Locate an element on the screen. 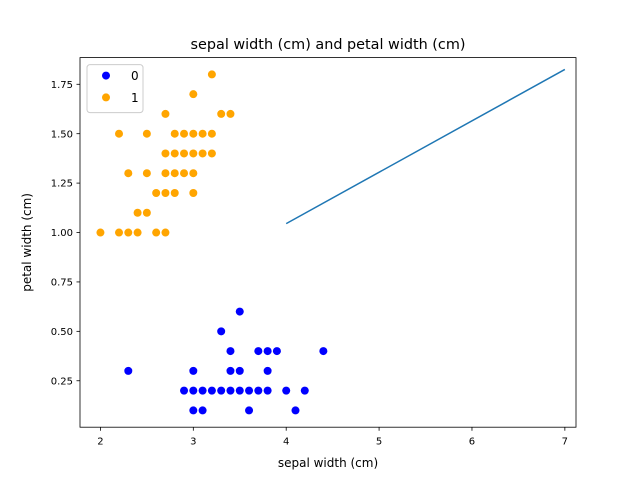 The image size is (640, 480). x-tick-label: 5 is located at coordinates (379, 442).